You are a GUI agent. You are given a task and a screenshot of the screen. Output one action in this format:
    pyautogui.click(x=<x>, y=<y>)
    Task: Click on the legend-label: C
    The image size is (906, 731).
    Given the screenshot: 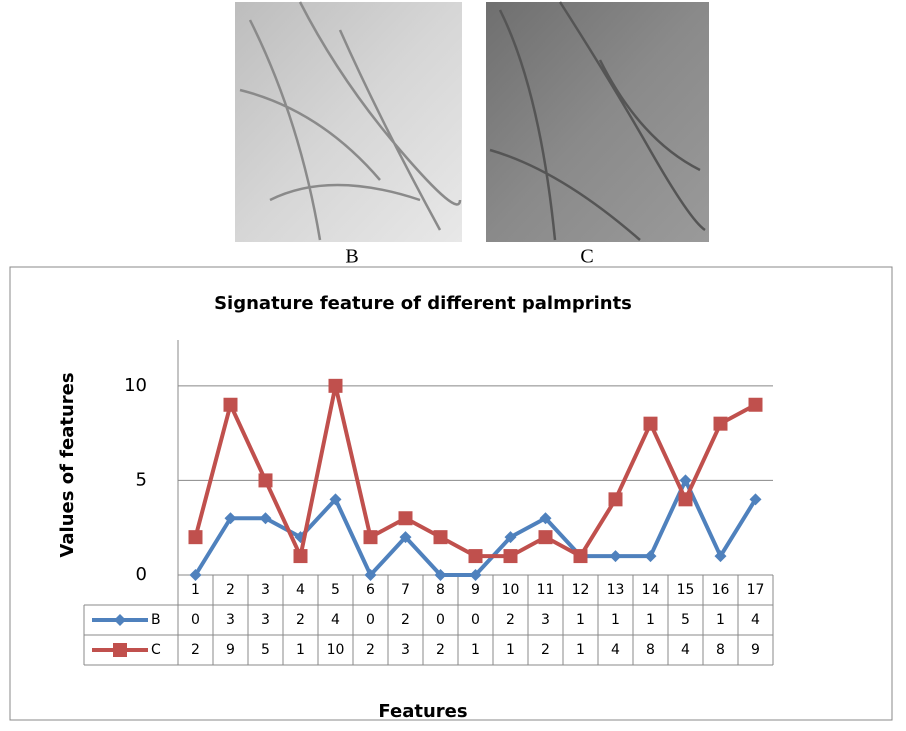 What is the action you would take?
    pyautogui.click(x=156, y=650)
    